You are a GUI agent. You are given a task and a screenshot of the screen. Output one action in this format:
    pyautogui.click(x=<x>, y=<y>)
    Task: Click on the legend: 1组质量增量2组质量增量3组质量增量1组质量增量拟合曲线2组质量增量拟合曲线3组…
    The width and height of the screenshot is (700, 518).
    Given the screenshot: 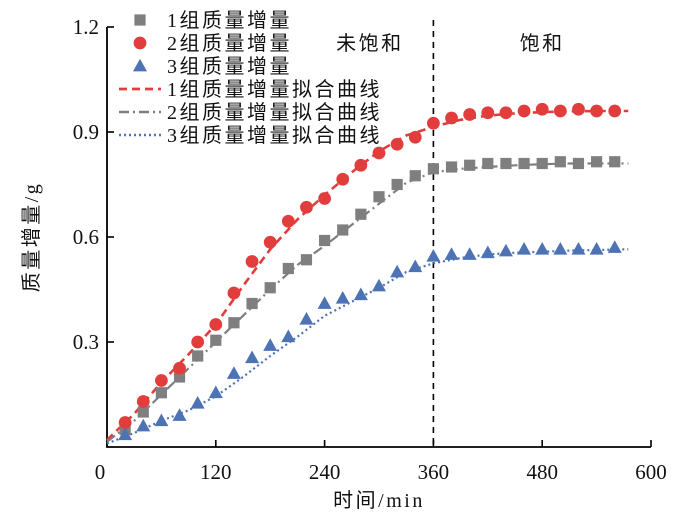 What is the action you would take?
    pyautogui.click(x=250, y=78)
    